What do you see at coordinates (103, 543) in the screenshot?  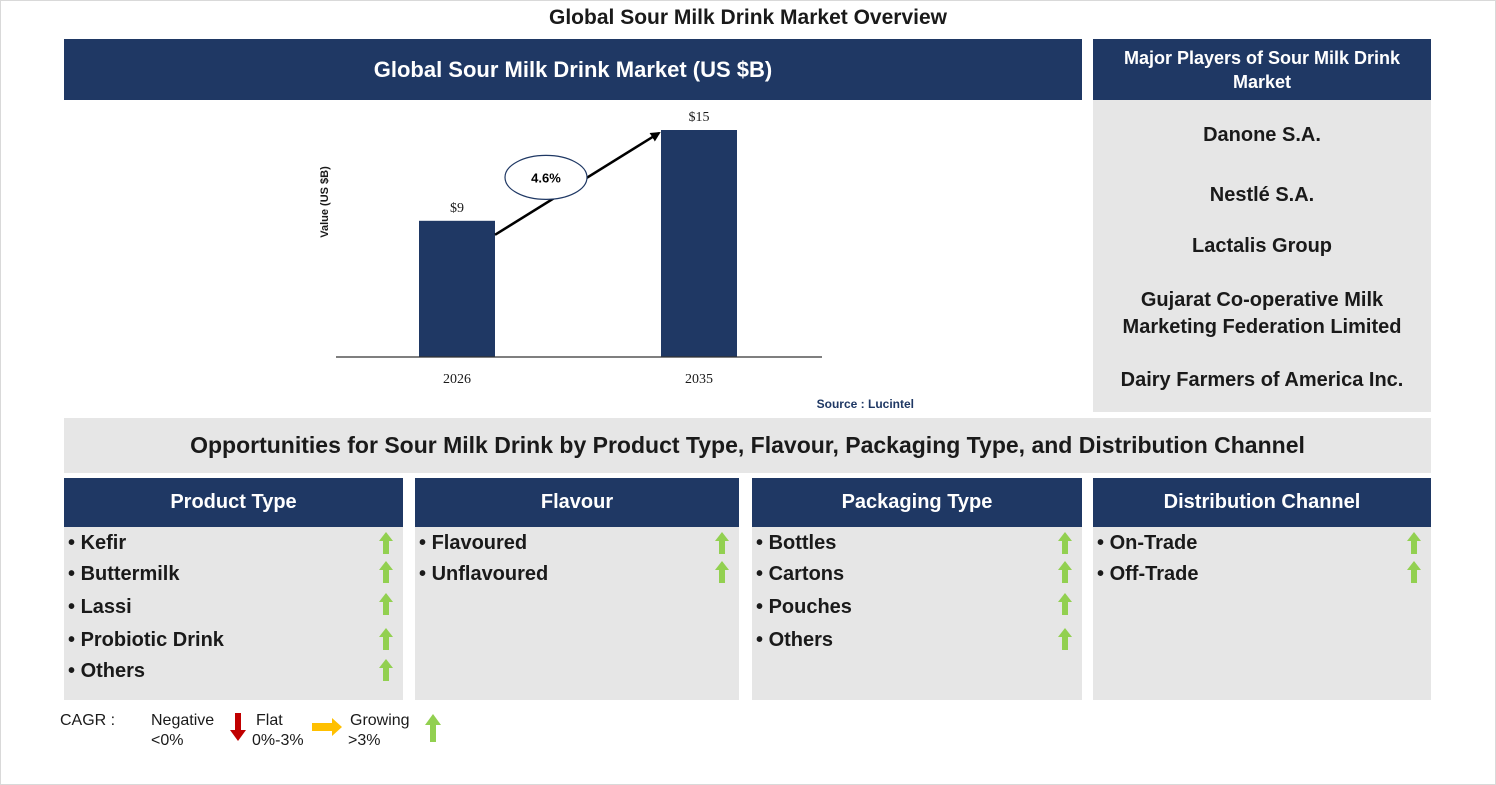 I see `segment-item-label: Kefir` at bounding box center [103, 543].